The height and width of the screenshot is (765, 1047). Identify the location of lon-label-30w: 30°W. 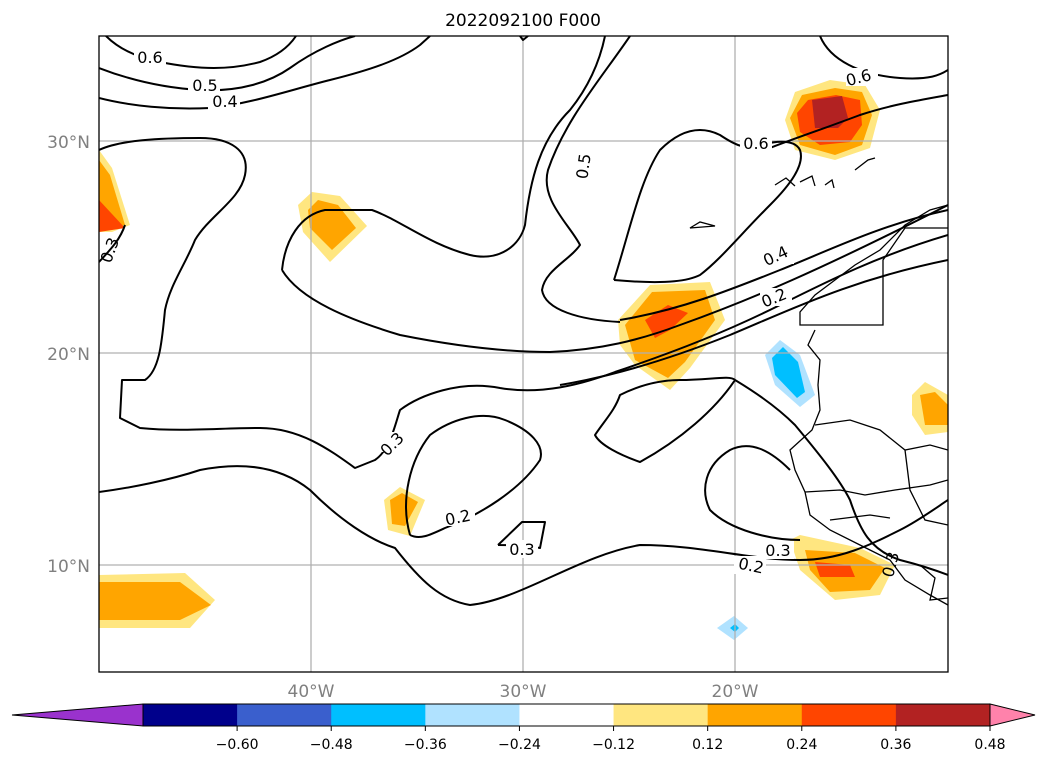
(523, 692).